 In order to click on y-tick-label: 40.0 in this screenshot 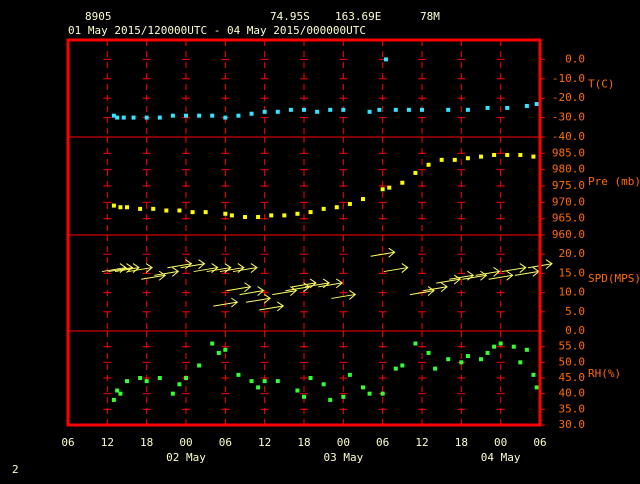, I will do `click(572, 393)`.